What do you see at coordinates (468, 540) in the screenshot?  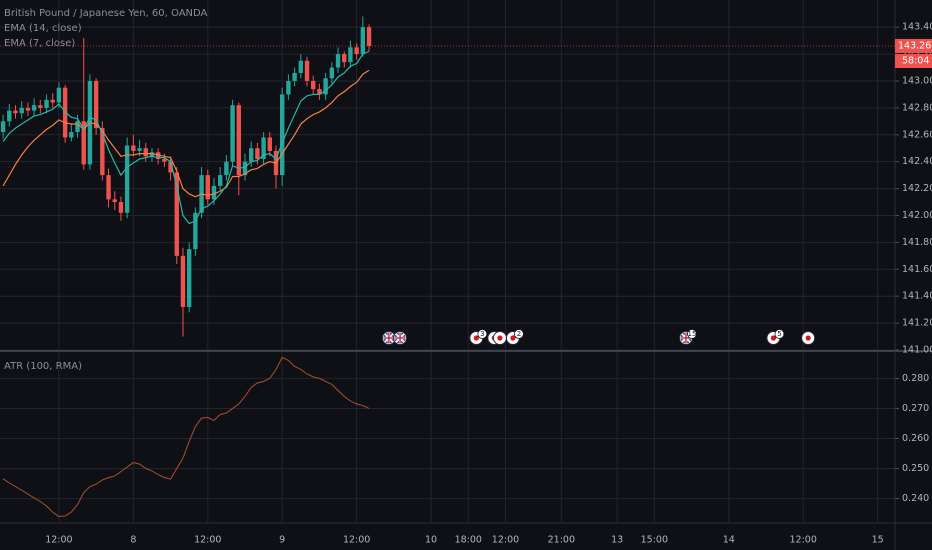 I see `x-tick-label: 18:00` at bounding box center [468, 540].